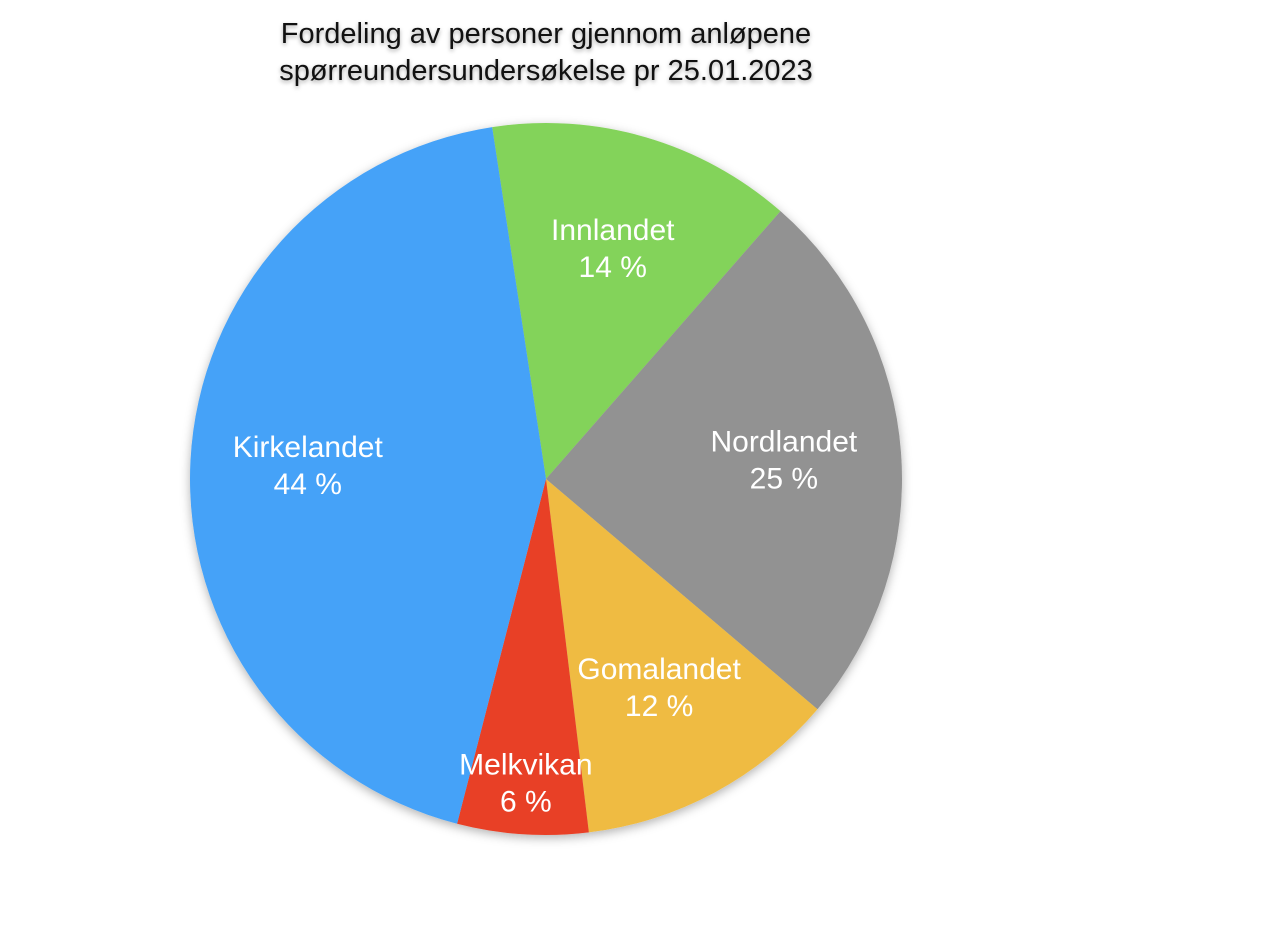 This screenshot has height=950, width=1280. I want to click on slice-label: Nordlandet, so click(783, 441).